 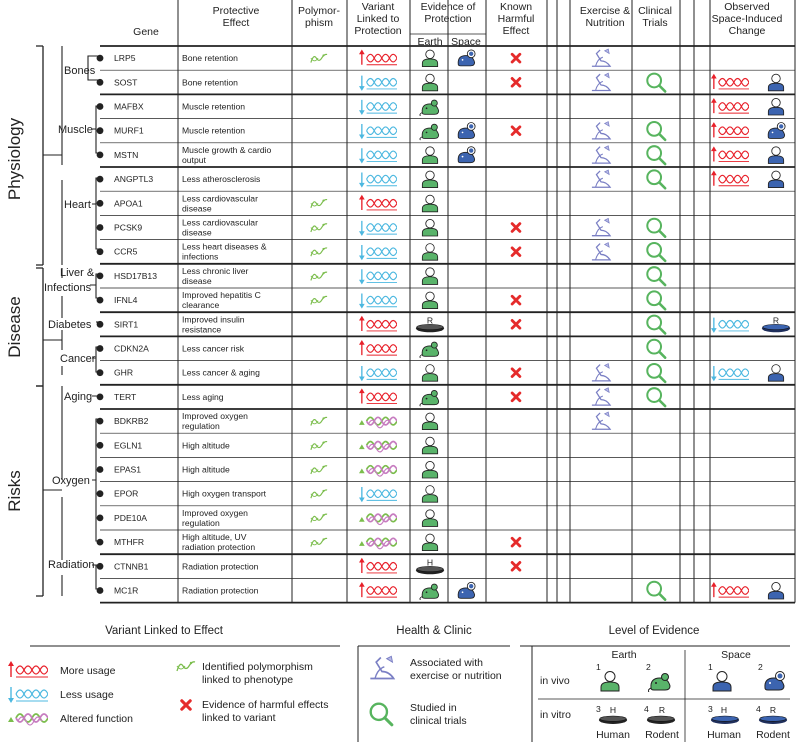 I want to click on legend-space-dish-human-icon, so click(x=725, y=720).